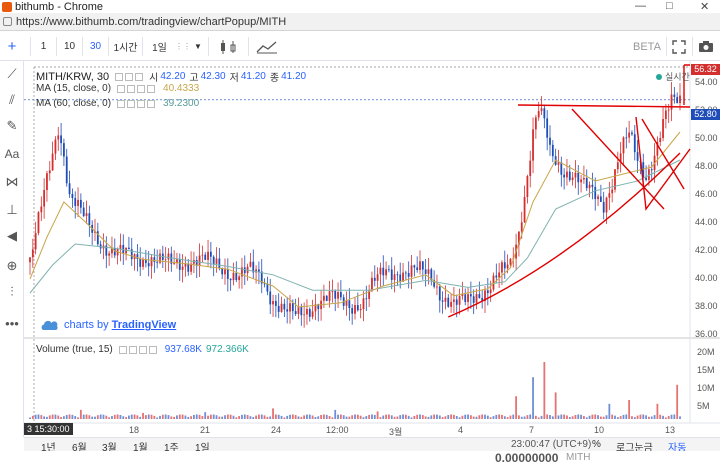 This screenshot has height=465, width=720. Describe the element at coordinates (109, 448) in the screenshot. I see `range-3m-button: 3월` at that location.